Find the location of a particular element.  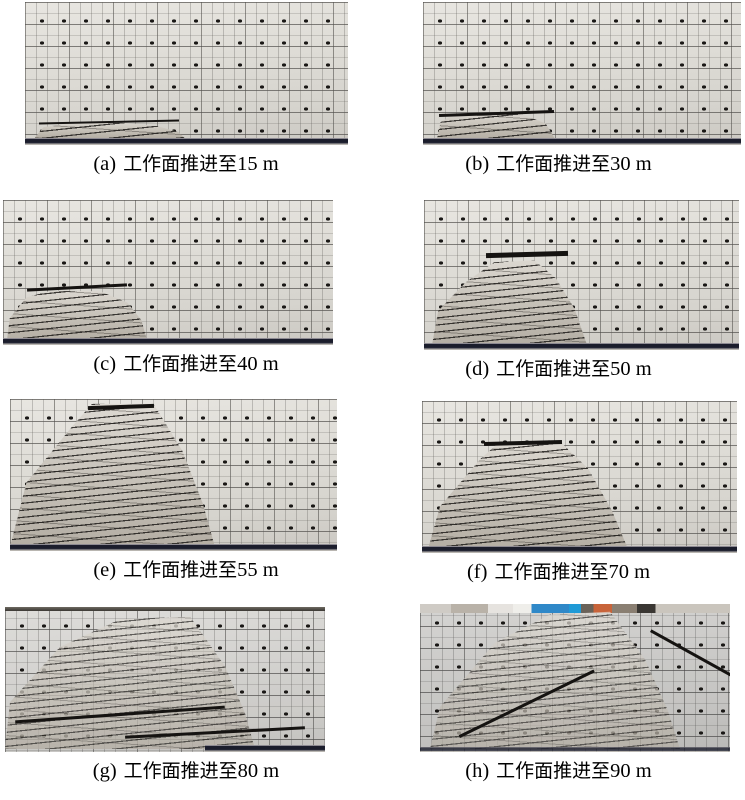

panel-c-label: (c) is located at coordinates (105, 364).